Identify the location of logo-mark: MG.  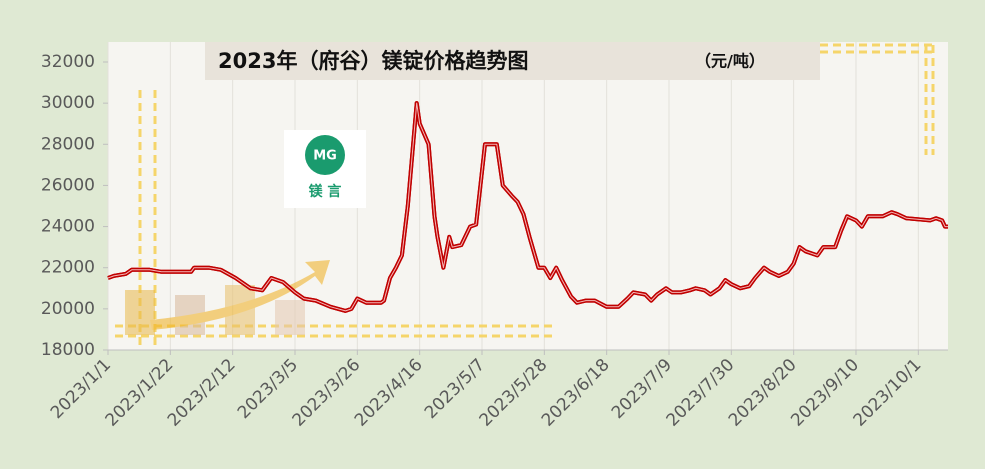
(325, 156).